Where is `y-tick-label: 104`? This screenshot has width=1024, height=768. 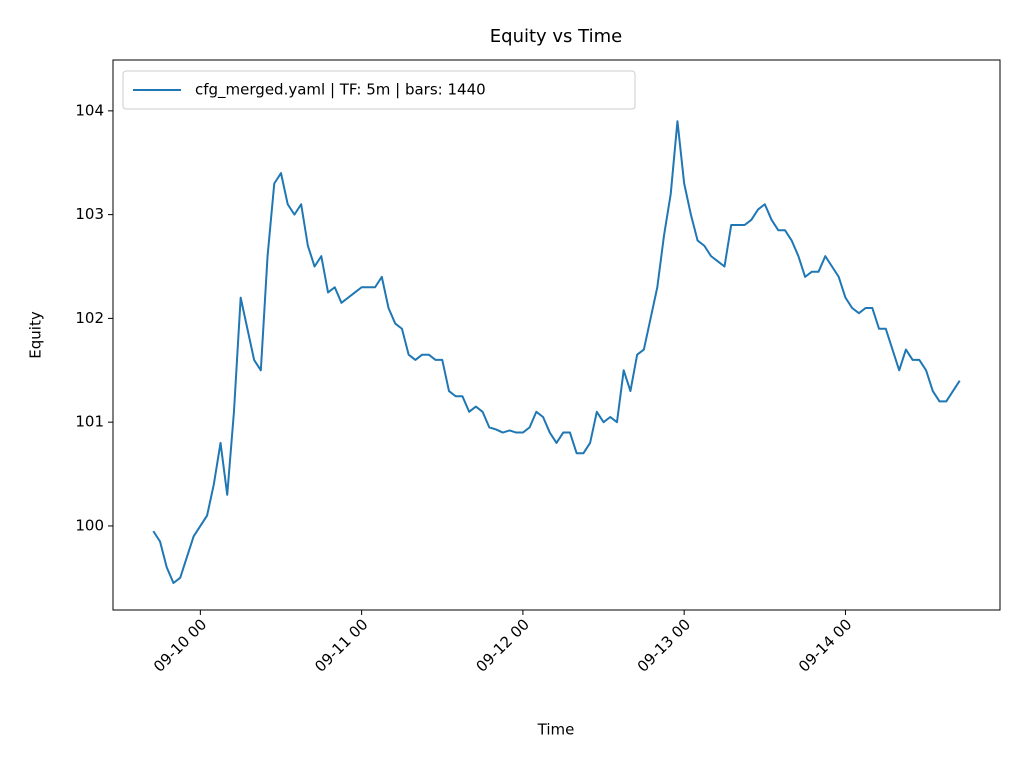
y-tick-label: 104 is located at coordinates (89, 110).